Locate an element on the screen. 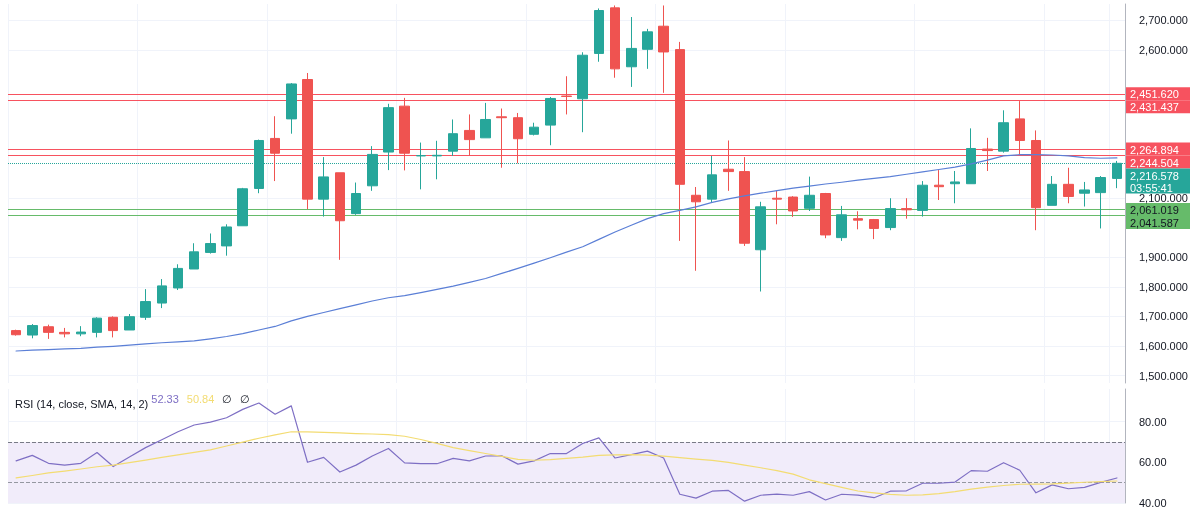 This screenshot has width=1200, height=511. y-tick-label: 80.00 is located at coordinates (1153, 421).